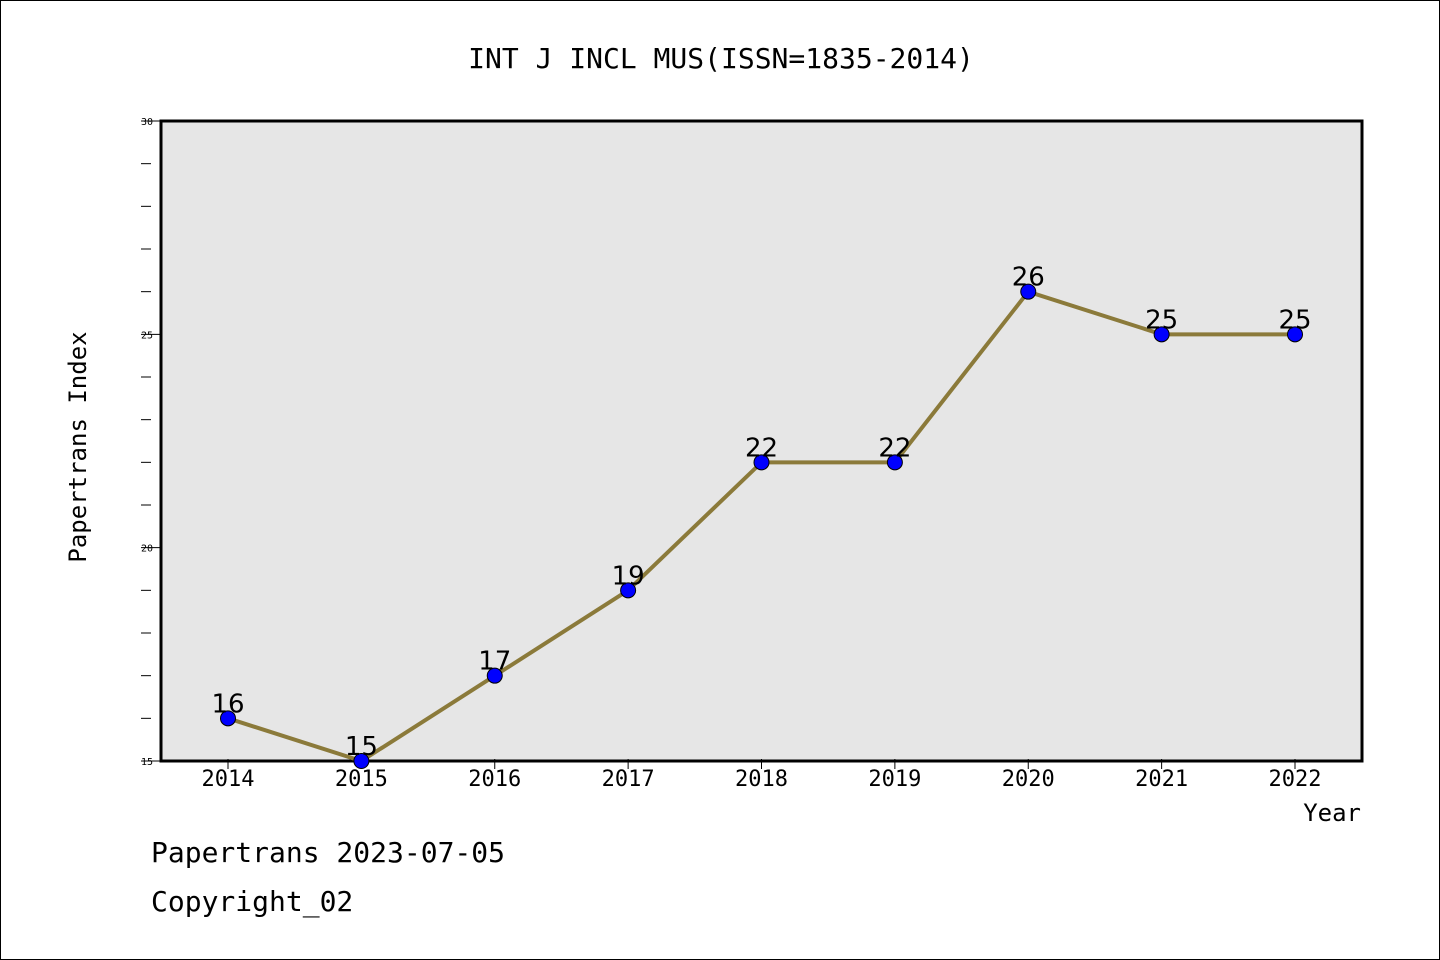 The height and width of the screenshot is (960, 1440). I want to click on data-label: 15, so click(361, 747).